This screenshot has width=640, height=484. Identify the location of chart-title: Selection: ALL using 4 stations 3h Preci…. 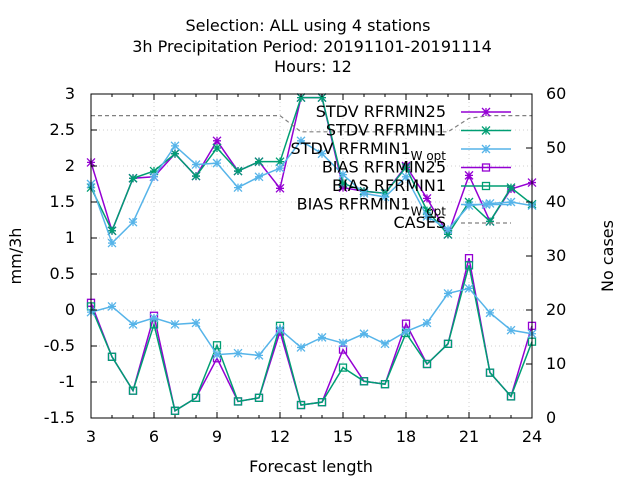
(312, 46).